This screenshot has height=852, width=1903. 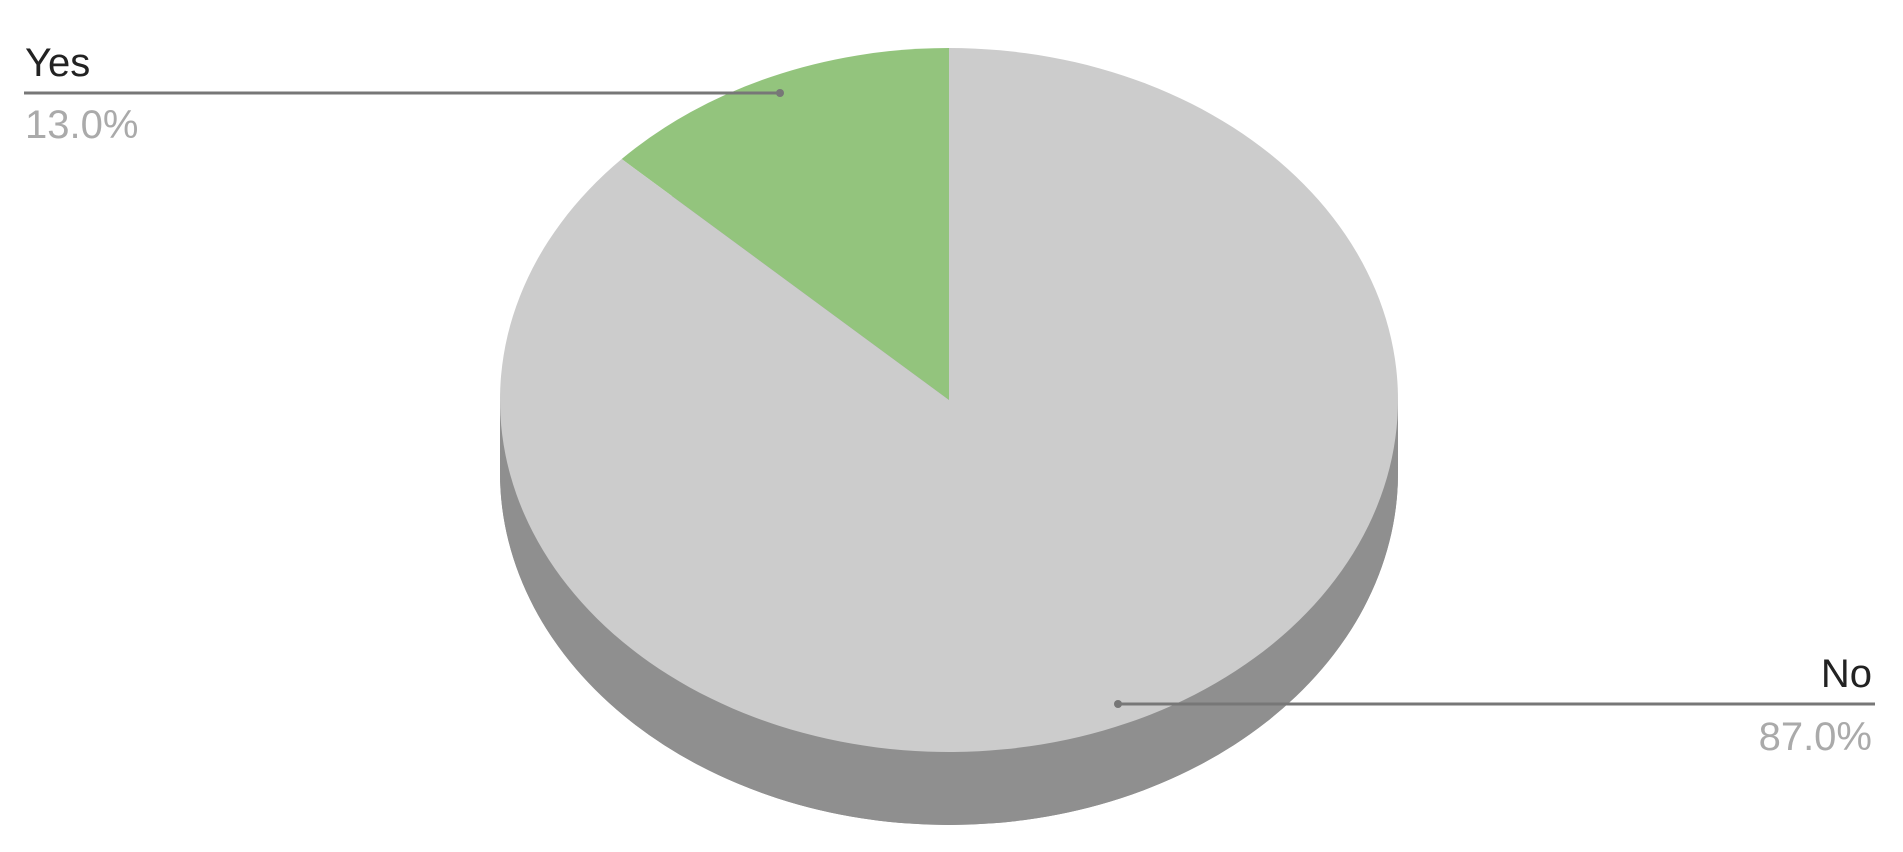 What do you see at coordinates (1846, 674) in the screenshot?
I see `slice-label-text: No` at bounding box center [1846, 674].